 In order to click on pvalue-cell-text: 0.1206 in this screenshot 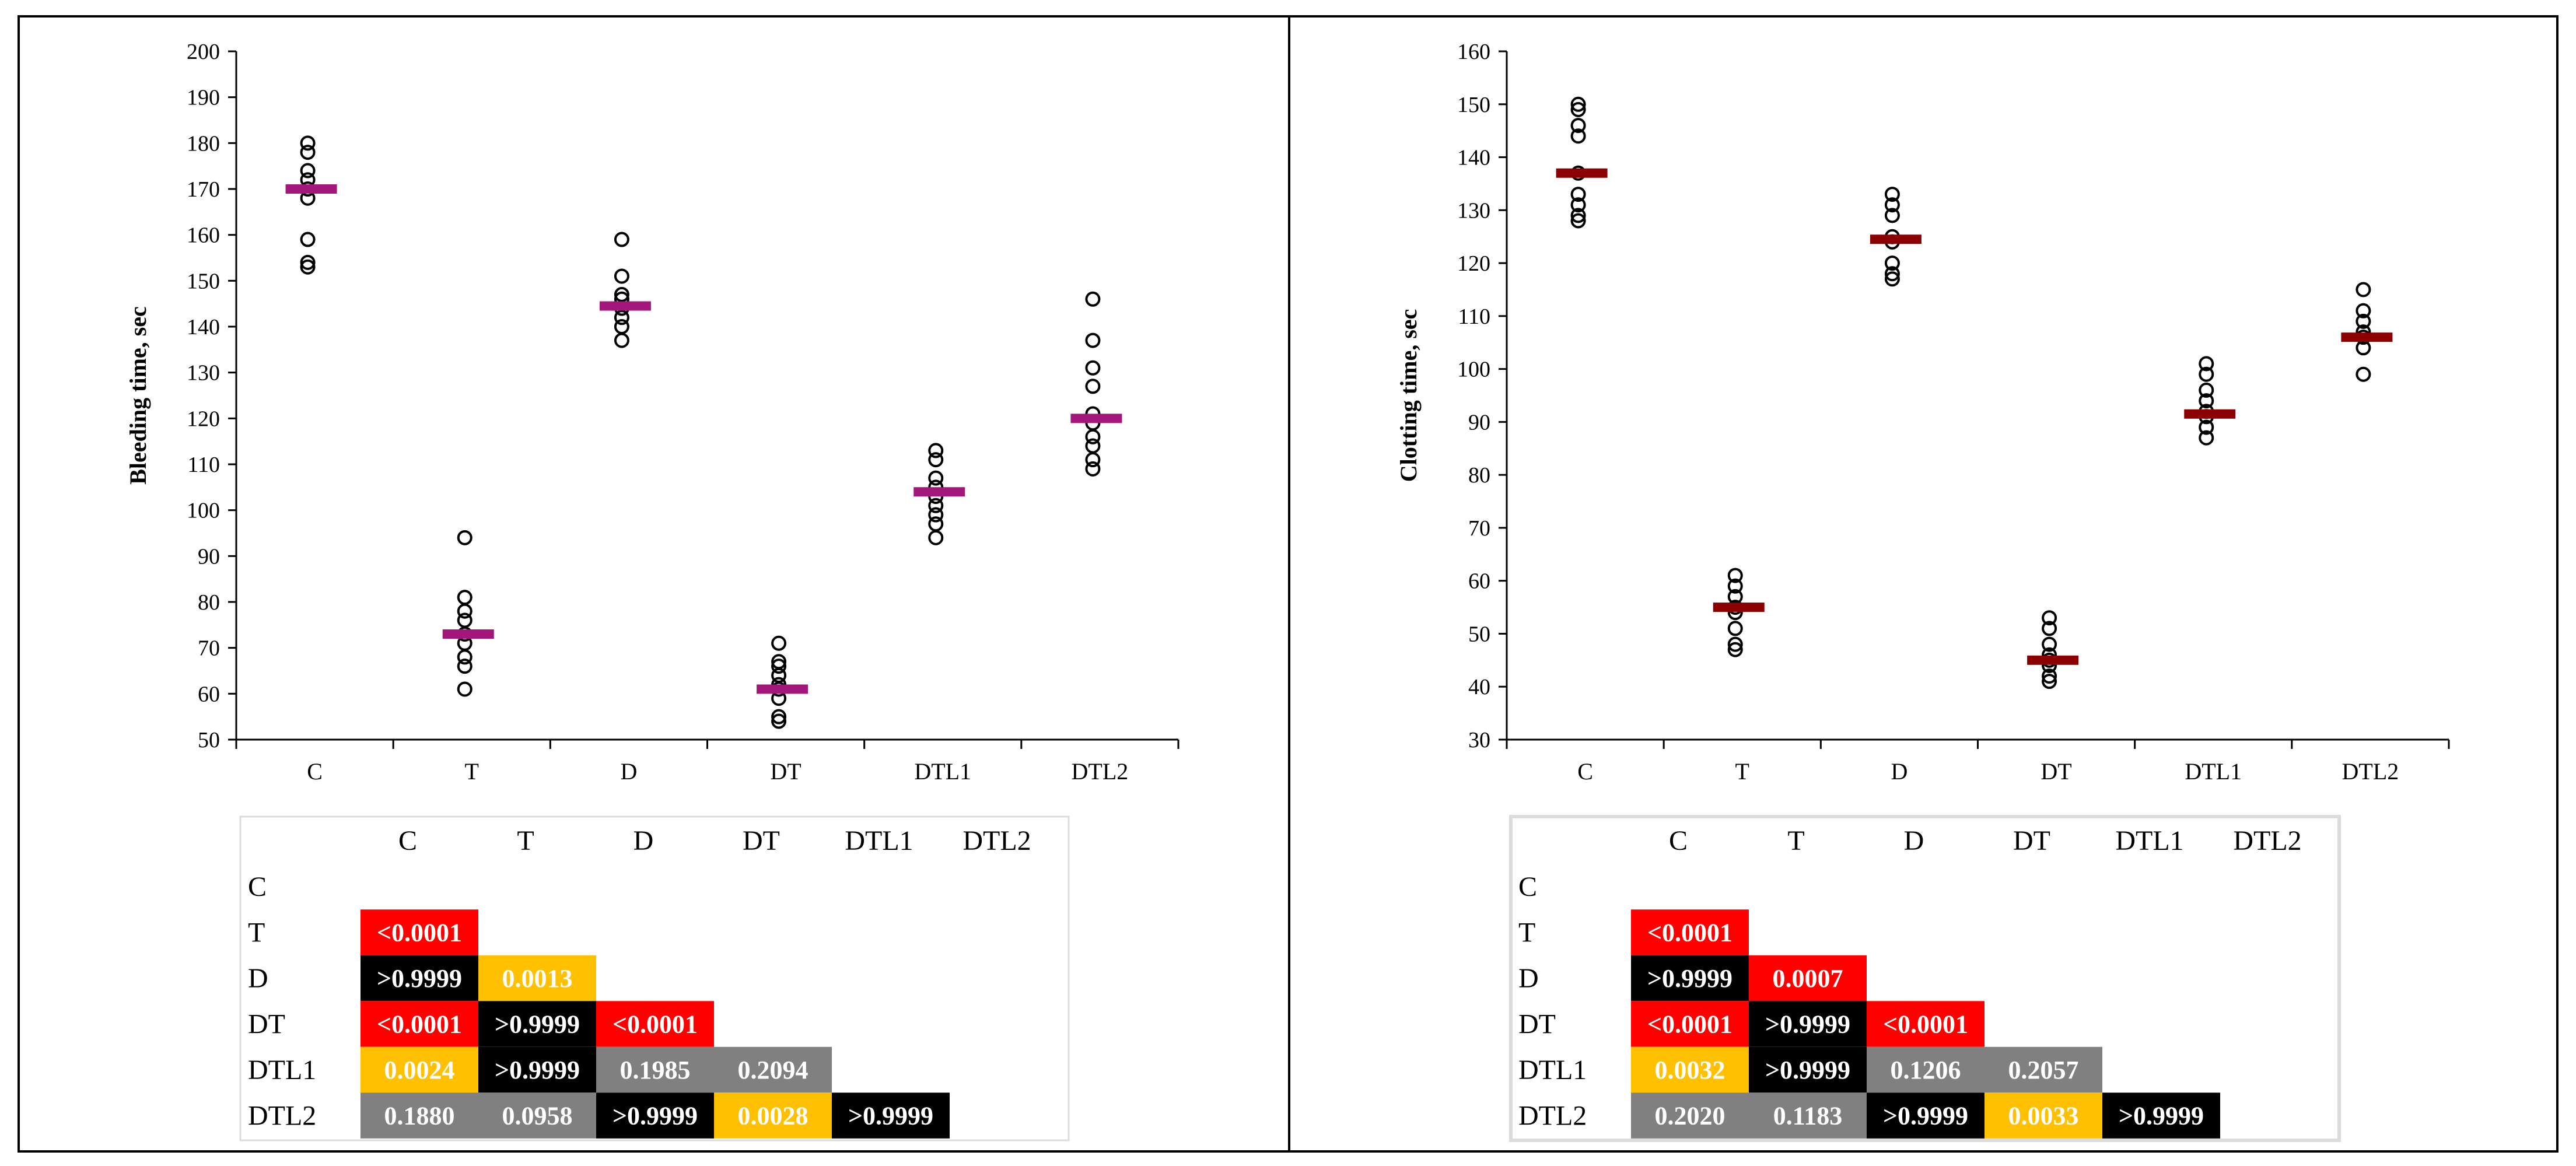, I will do `click(1926, 1070)`.